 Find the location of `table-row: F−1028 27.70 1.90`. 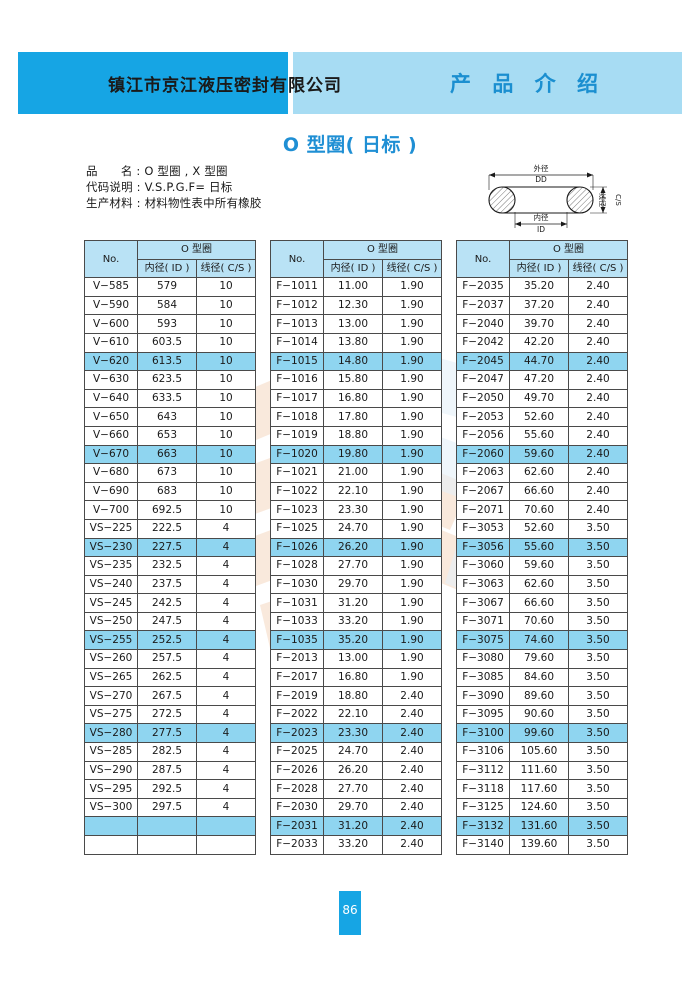

table-row: F−1028 27.70 1.90 is located at coordinates (356, 566).